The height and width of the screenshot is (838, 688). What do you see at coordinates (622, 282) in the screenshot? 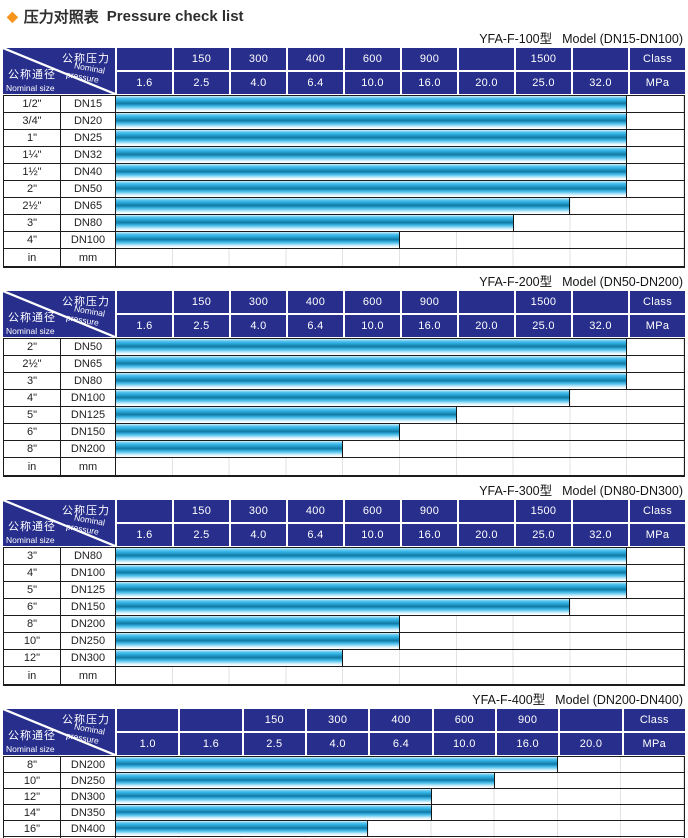
I see `model-range: Model (DN50-DN200)` at bounding box center [622, 282].